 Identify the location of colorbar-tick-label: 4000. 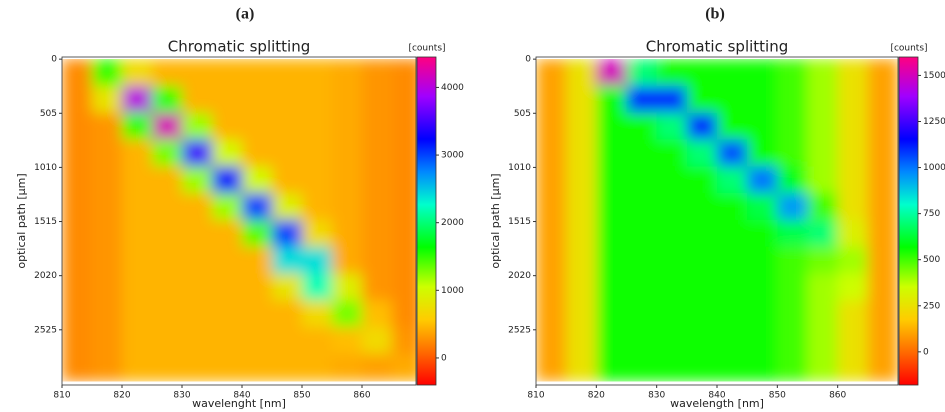
(452, 88).